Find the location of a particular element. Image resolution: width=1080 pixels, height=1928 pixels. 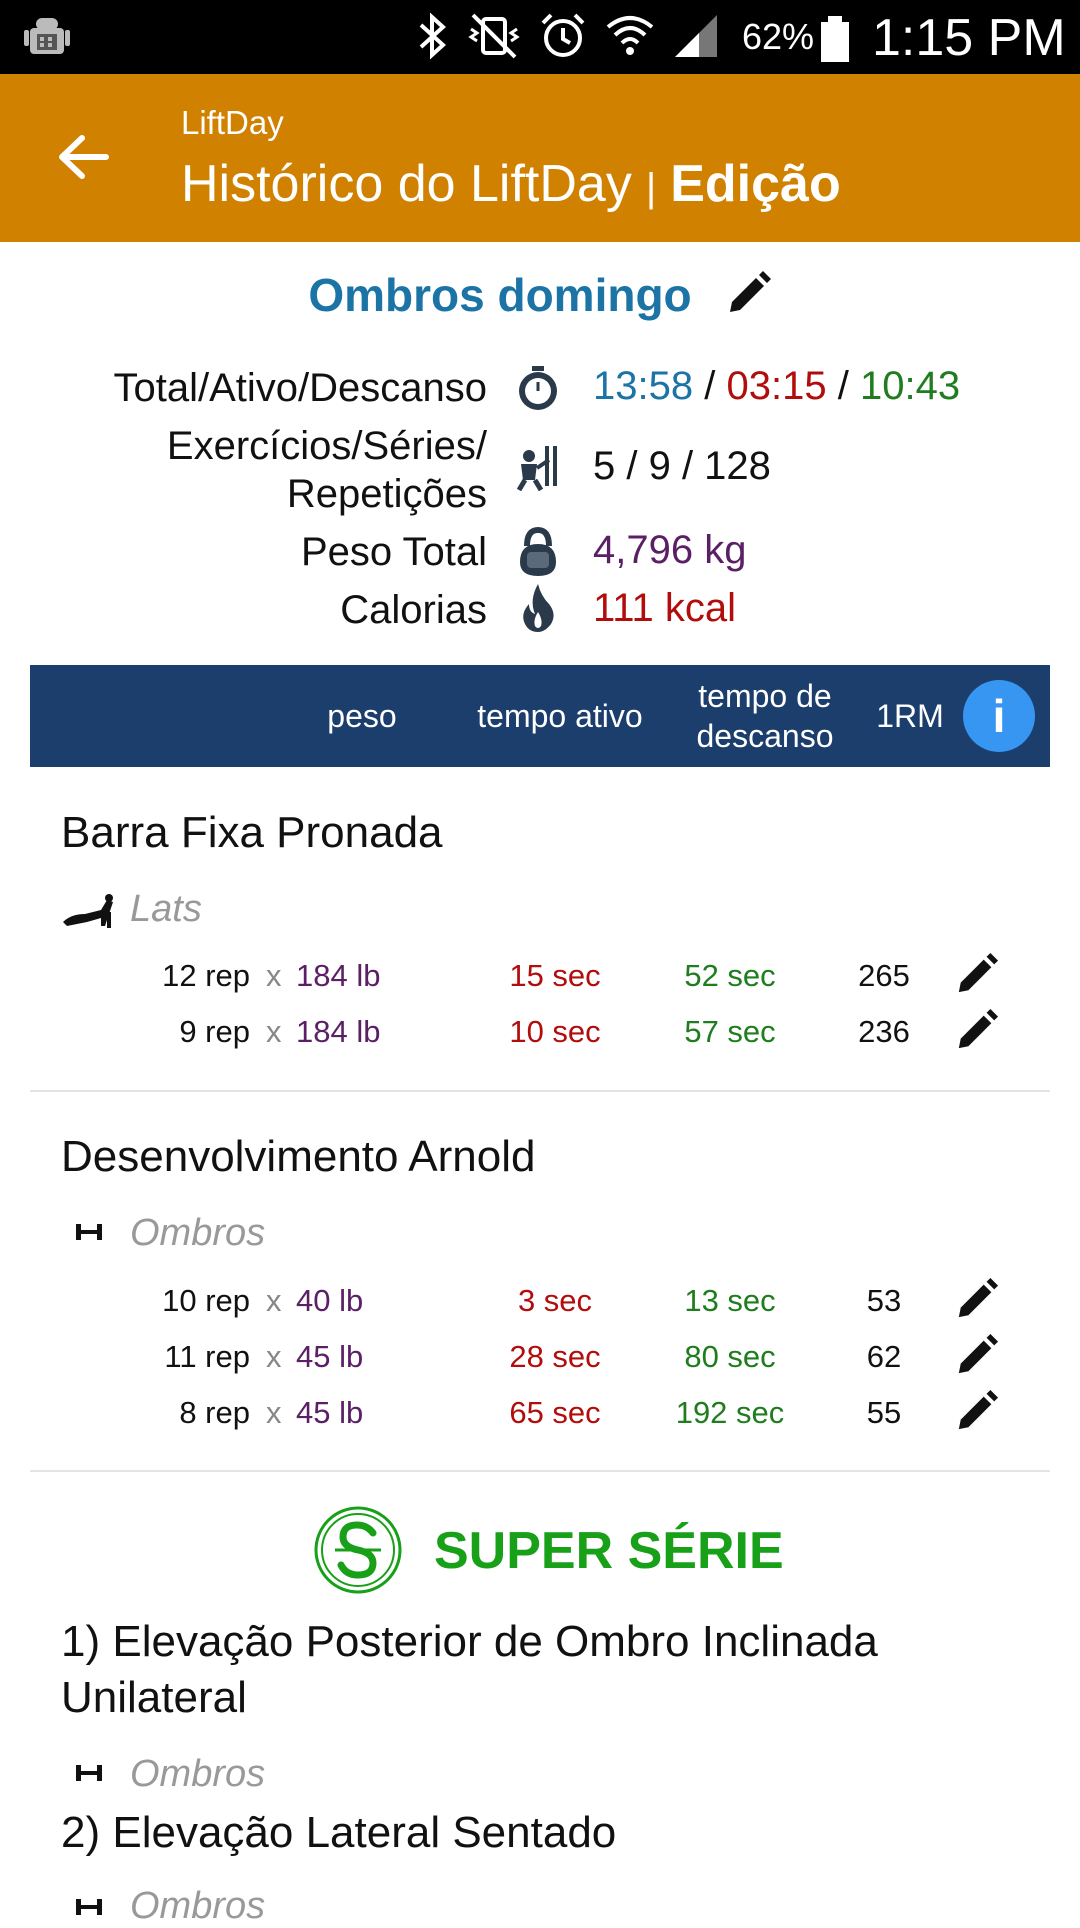

superset-header: SUPER SÉRIE is located at coordinates (540, 1550).